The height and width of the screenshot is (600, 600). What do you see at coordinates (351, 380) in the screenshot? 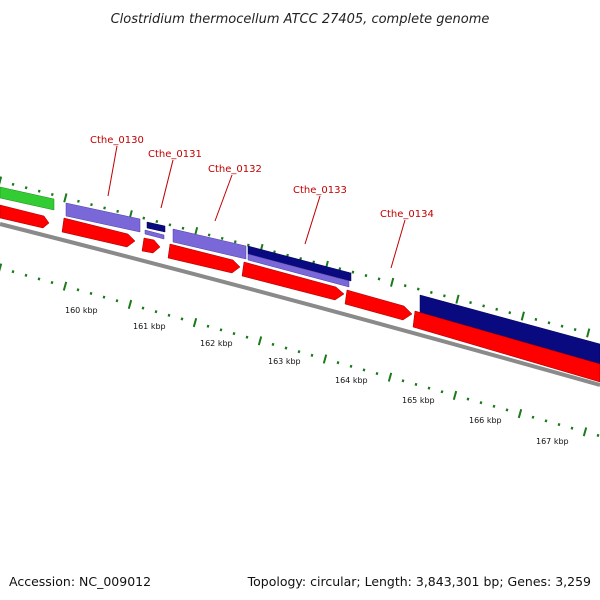
I see `kbp-label-164: 164 kbp` at bounding box center [351, 380].